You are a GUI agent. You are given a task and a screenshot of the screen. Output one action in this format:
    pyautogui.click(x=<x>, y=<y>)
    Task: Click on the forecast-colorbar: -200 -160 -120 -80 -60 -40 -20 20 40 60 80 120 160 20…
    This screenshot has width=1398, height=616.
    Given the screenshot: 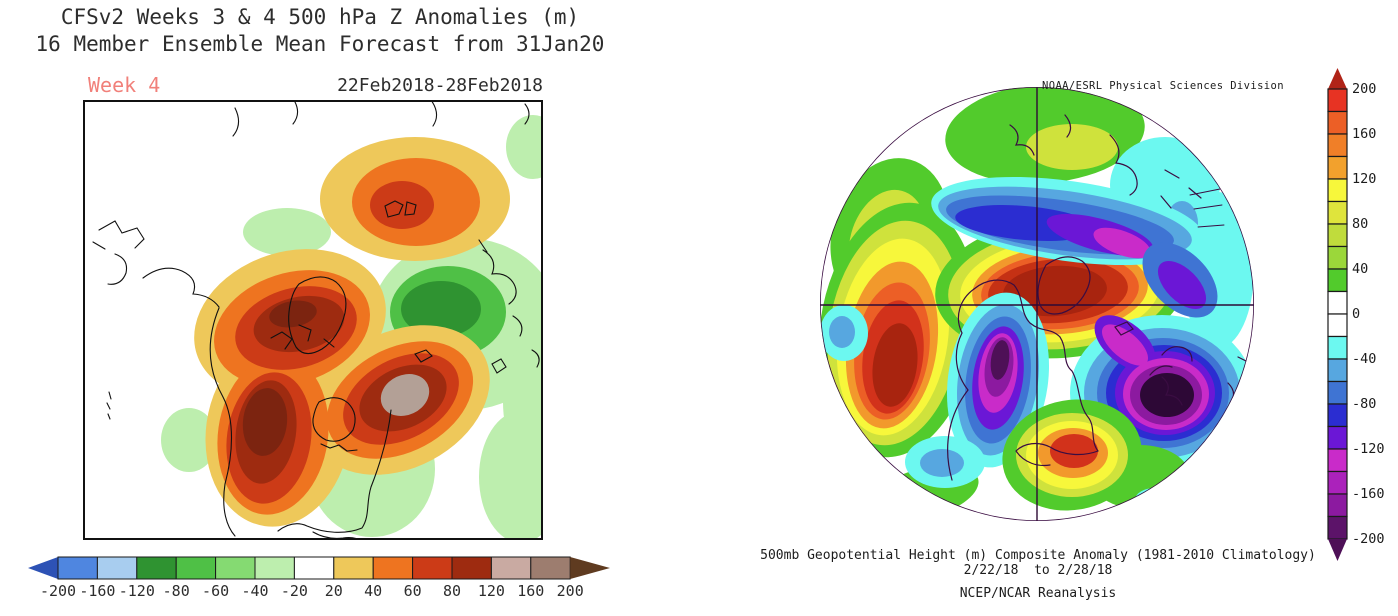 What is the action you would take?
    pyautogui.click(x=326, y=581)
    